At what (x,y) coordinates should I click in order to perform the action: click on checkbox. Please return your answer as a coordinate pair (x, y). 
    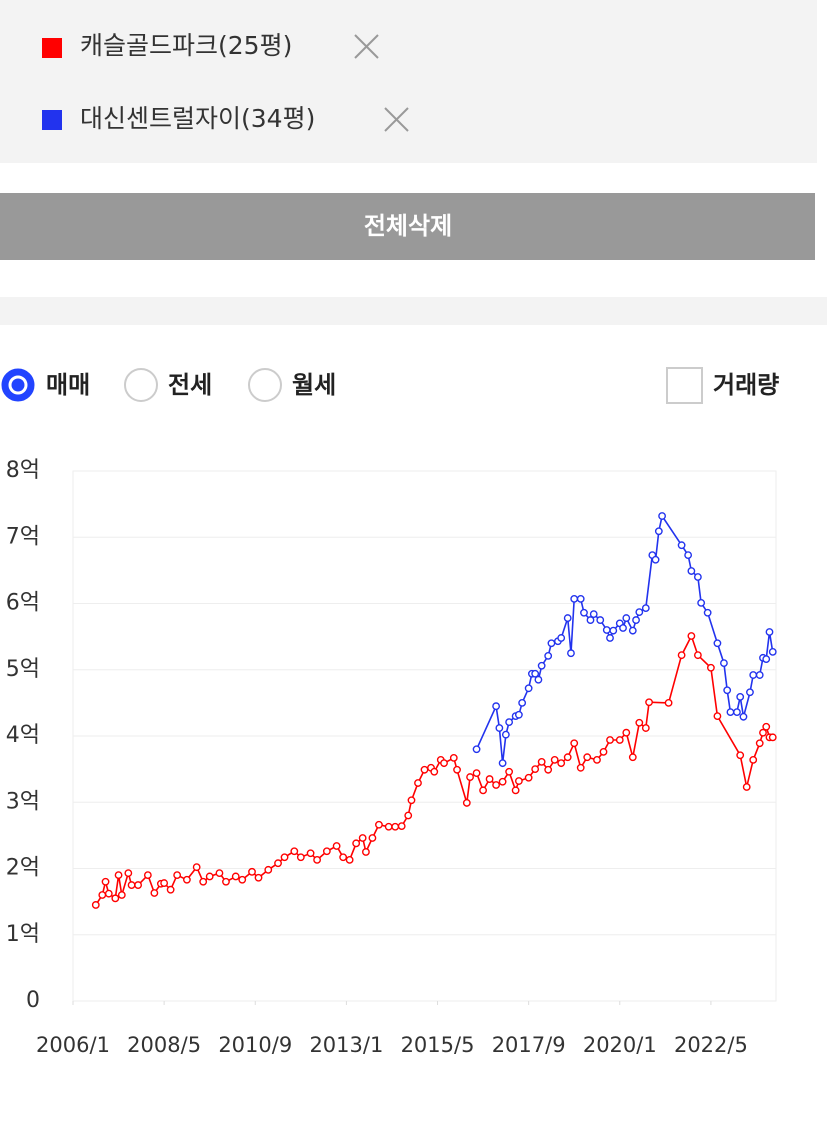
    Looking at the image, I should click on (684, 385).